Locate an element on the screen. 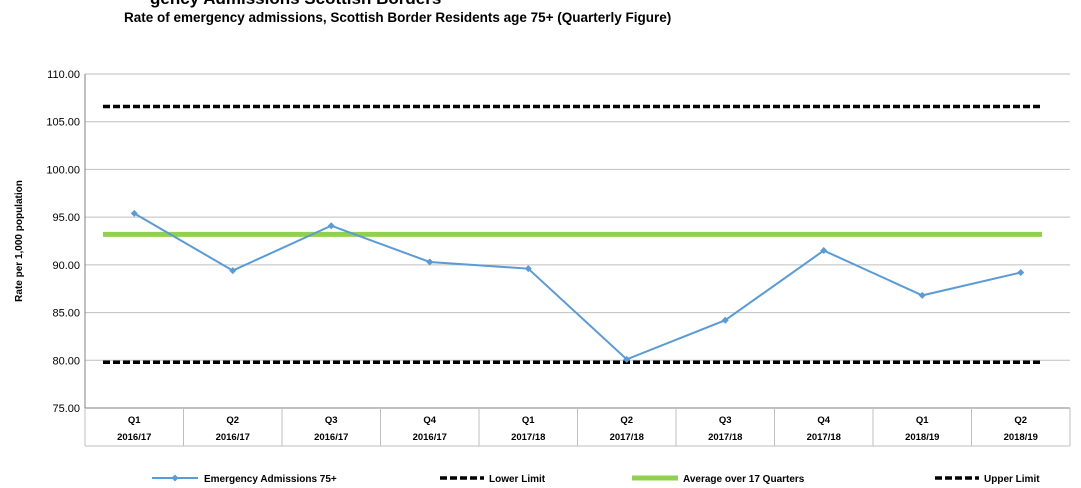  y-tick-label: 80.00 is located at coordinates (66, 361).